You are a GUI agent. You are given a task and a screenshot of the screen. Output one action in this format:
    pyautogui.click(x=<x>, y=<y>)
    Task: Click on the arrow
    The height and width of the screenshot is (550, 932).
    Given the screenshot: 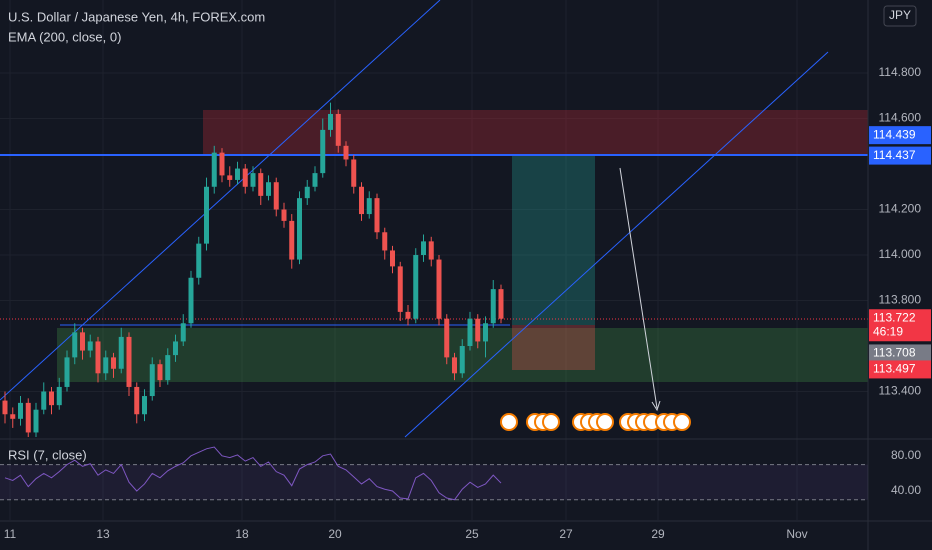 What is the action you would take?
    pyautogui.click(x=638, y=288)
    